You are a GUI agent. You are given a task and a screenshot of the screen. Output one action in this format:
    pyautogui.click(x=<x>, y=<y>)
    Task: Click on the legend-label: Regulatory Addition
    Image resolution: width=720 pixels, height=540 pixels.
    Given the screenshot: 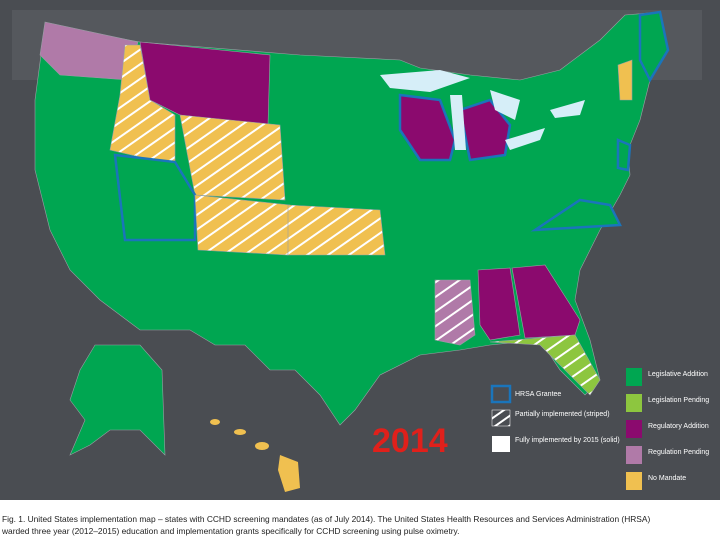 What is the action you would take?
    pyautogui.click(x=678, y=426)
    